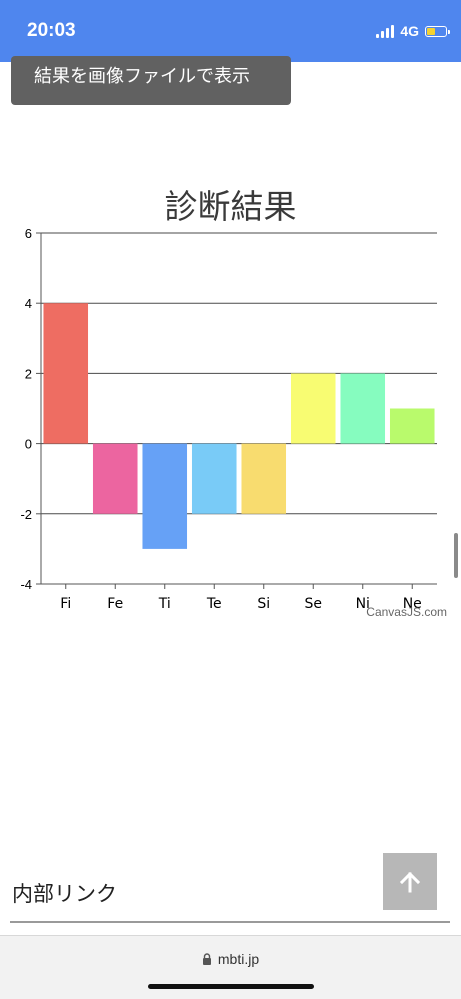 The height and width of the screenshot is (999, 461). What do you see at coordinates (238, 959) in the screenshot?
I see `url-text: mbti.jp` at bounding box center [238, 959].